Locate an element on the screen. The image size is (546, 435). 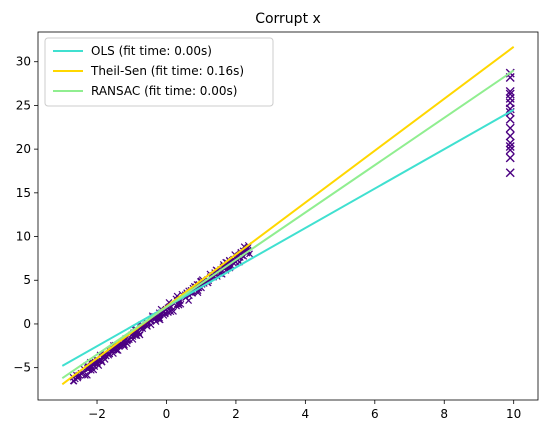
y-tick-label: −5 is located at coordinates (22, 368).